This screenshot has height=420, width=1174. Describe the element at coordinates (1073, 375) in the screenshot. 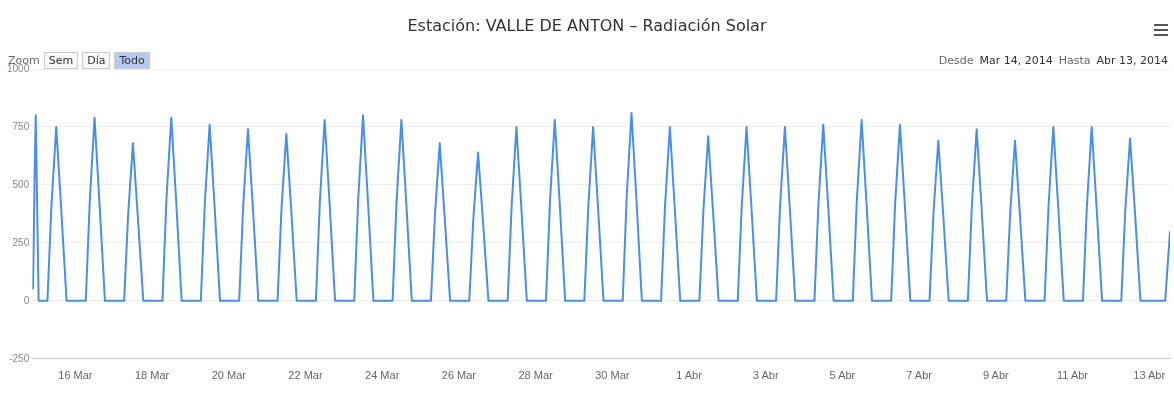

I see `x-tick-label: 11 Abr` at that location.